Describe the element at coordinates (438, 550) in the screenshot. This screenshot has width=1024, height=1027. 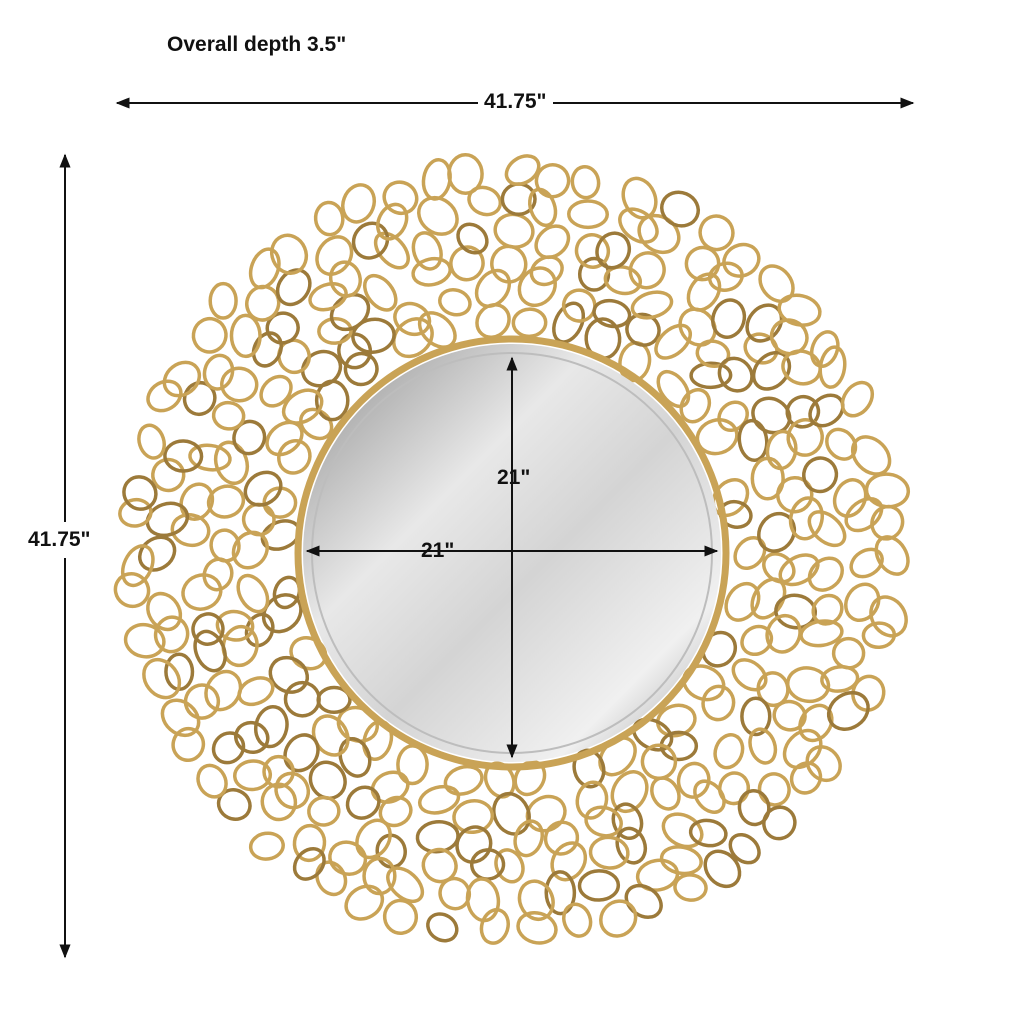
I see `mirror-width-label: 21"` at that location.